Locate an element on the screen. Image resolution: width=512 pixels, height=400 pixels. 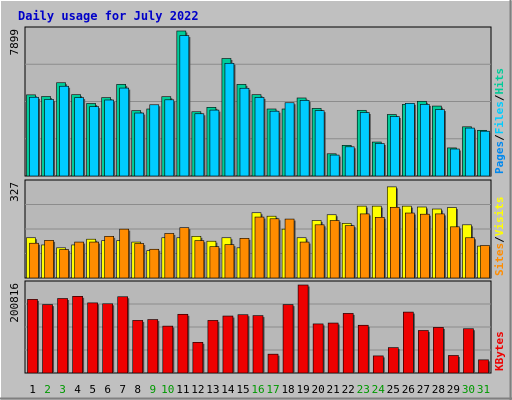
legend-kbytes: KBytes is located at coordinates (499, 351).